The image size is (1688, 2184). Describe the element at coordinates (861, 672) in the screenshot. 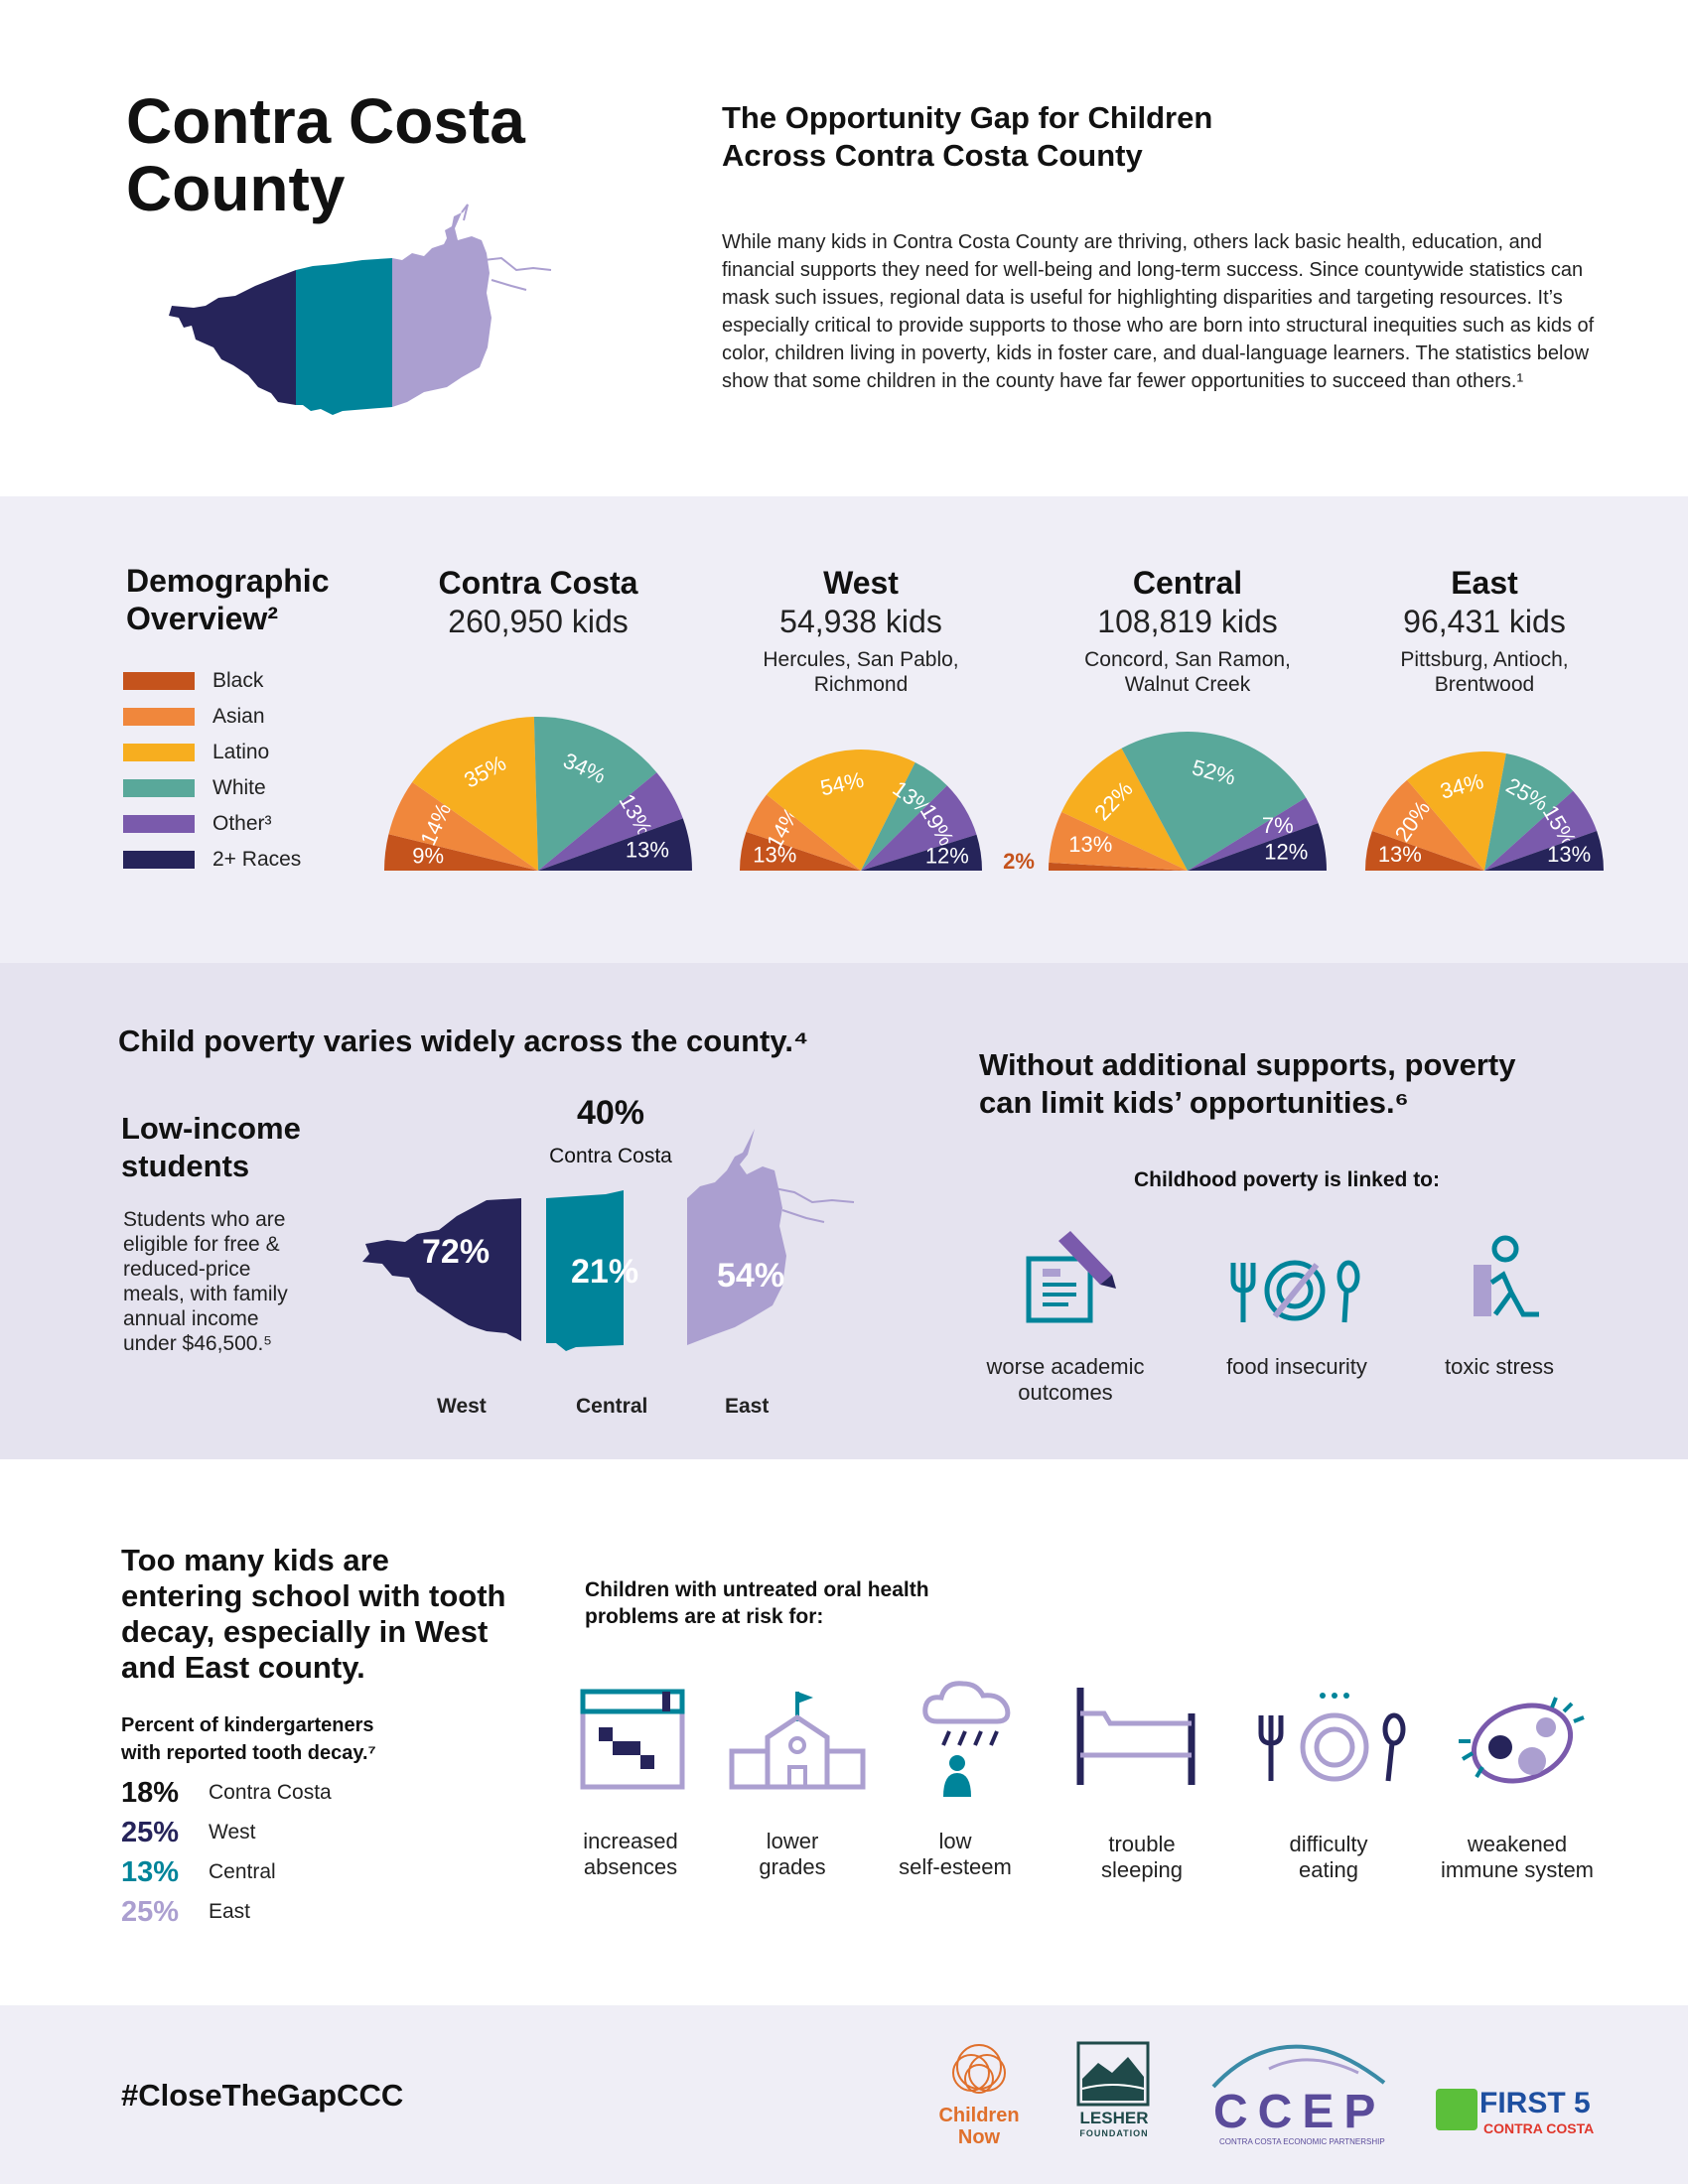

I see `region-cities: Hercules, San Pablo, Richmond` at that location.